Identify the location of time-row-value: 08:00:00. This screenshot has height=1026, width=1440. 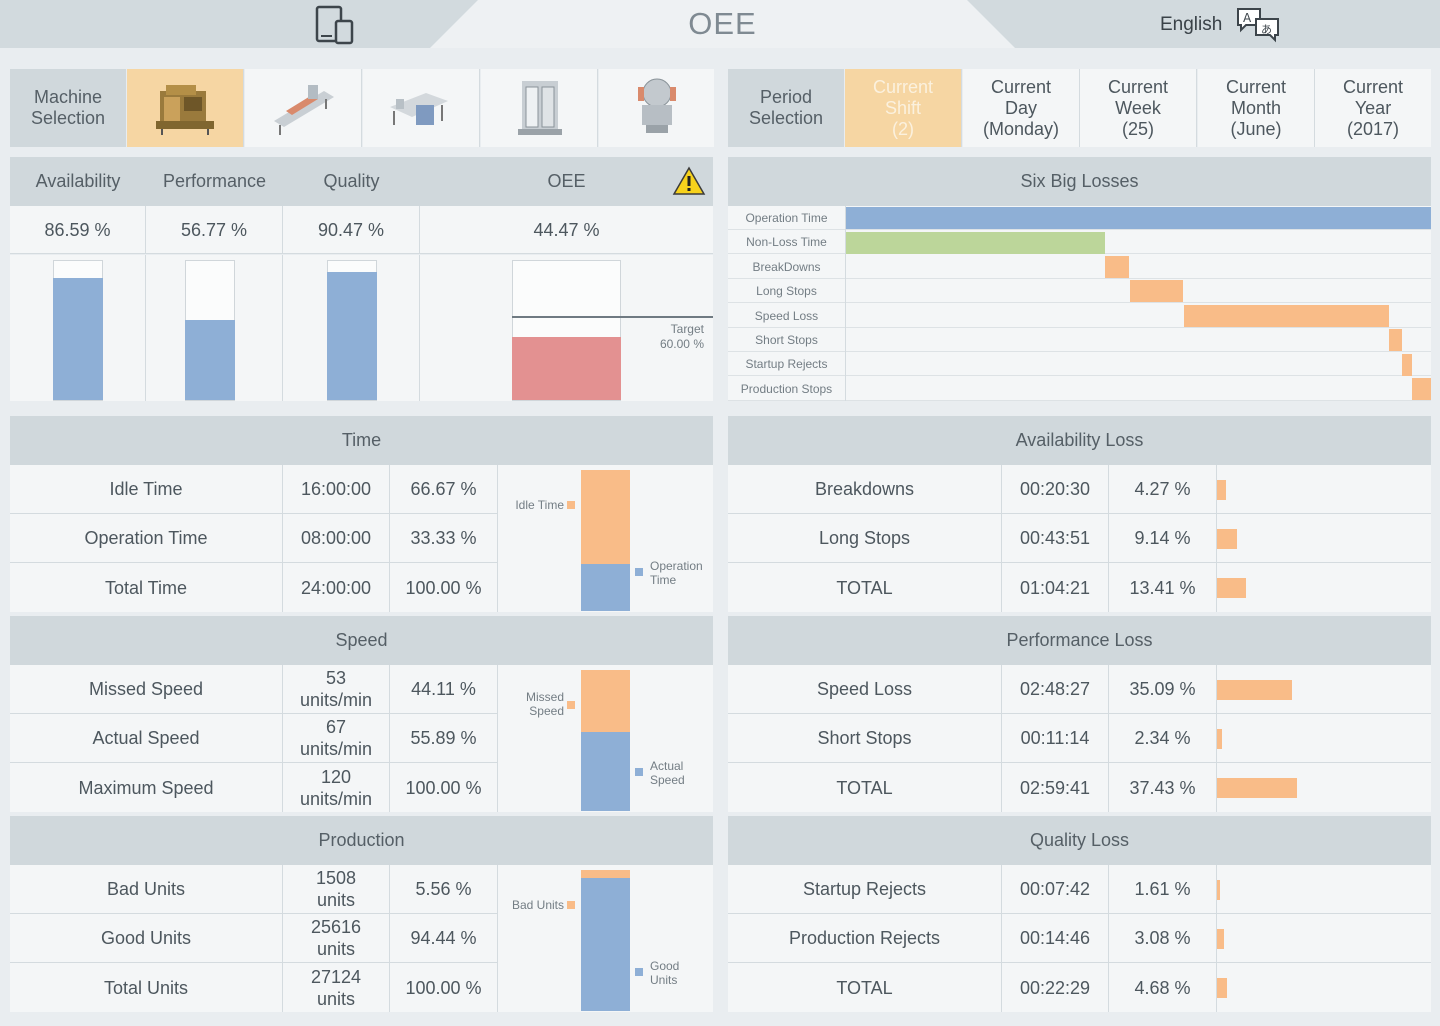
(336, 538).